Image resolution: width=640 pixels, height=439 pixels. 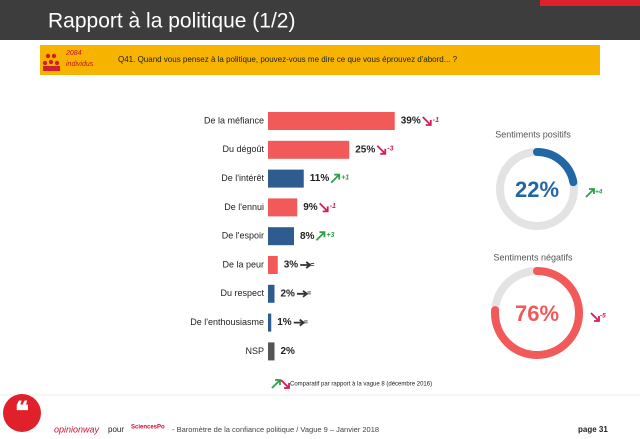 What do you see at coordinates (243, 236) in the screenshot?
I see `category-label: De l'espoir` at bounding box center [243, 236].